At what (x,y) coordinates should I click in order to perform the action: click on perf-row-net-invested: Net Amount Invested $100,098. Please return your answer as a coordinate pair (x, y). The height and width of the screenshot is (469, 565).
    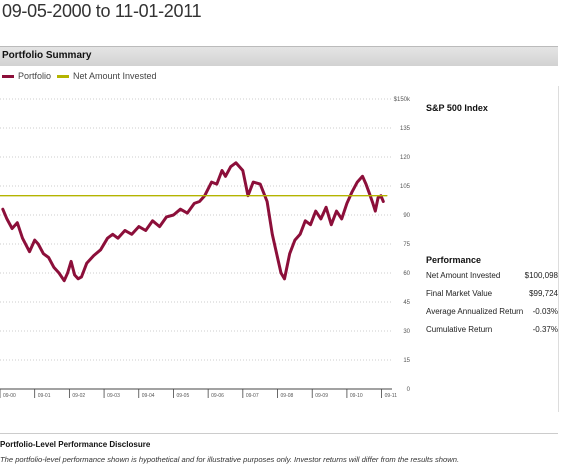
    Looking at the image, I should click on (492, 277).